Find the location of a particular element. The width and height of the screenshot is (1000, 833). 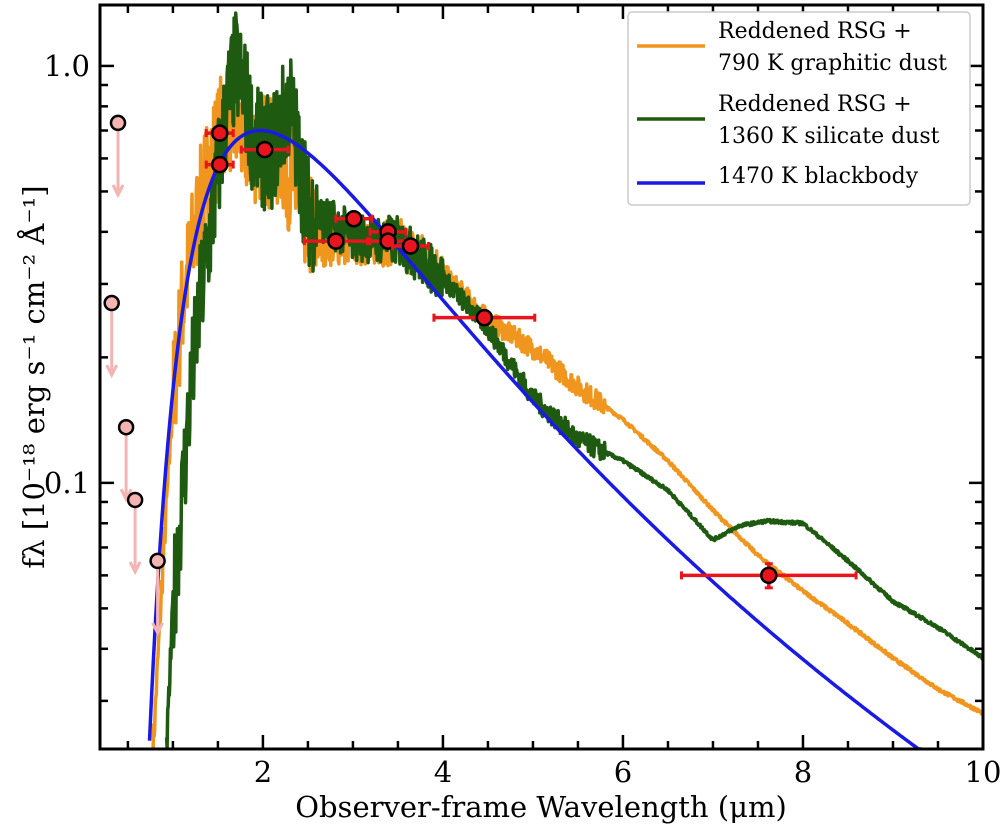

x-tick-label: 2 is located at coordinates (263, 772).